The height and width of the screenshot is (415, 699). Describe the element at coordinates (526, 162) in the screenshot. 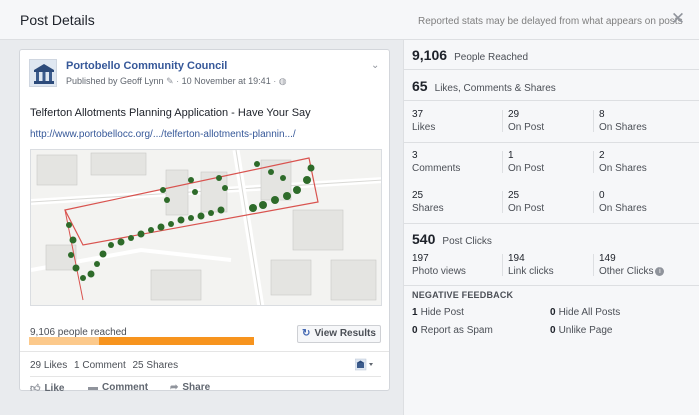

I see `comments-on-post: 1 On Post` at that location.